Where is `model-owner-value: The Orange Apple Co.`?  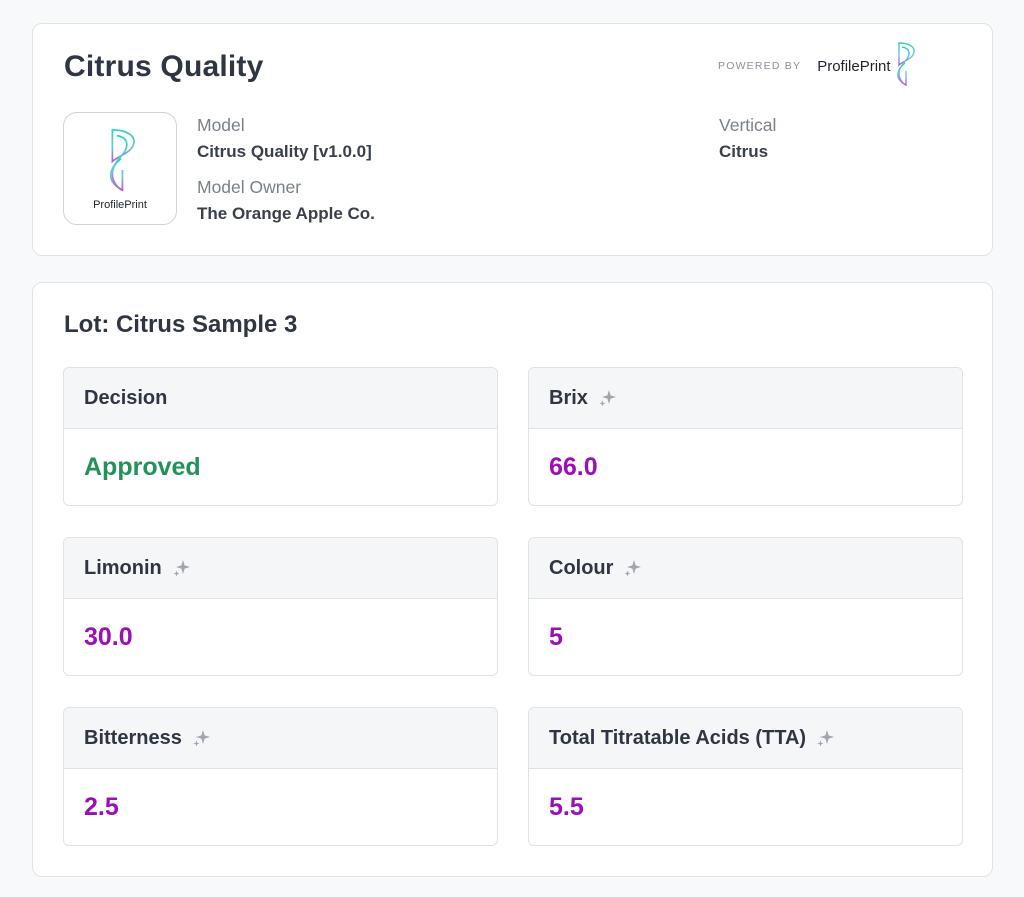 model-owner-value: The Orange Apple Co. is located at coordinates (286, 213).